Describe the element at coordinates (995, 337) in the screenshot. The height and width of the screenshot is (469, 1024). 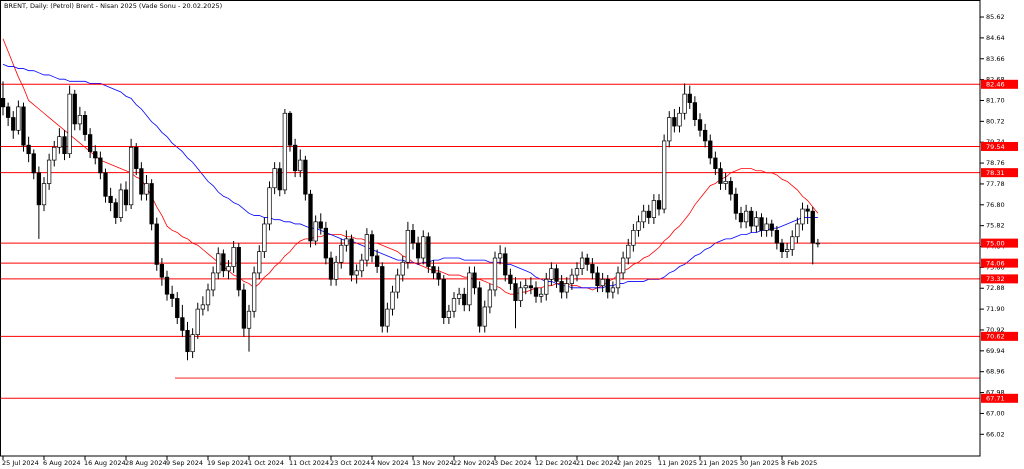
I see `level-label: 70.62` at that location.